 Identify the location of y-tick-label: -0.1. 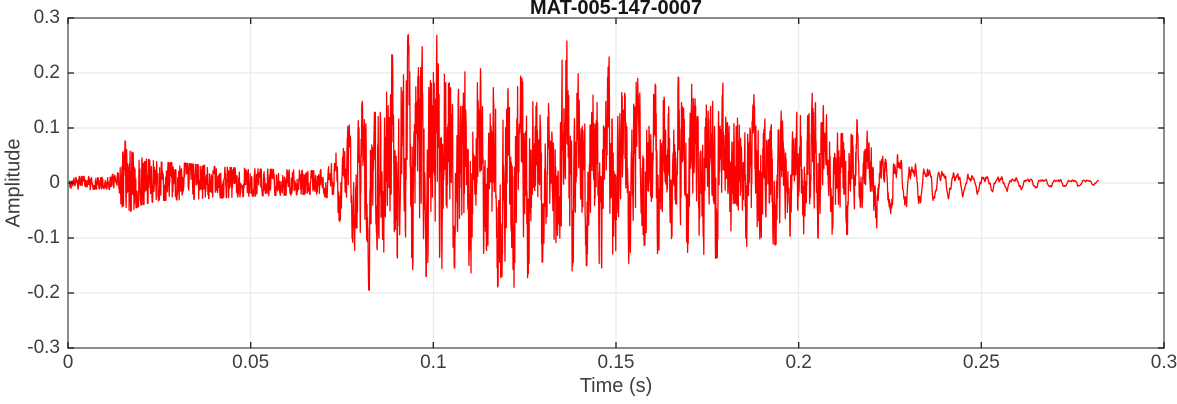
(43, 237).